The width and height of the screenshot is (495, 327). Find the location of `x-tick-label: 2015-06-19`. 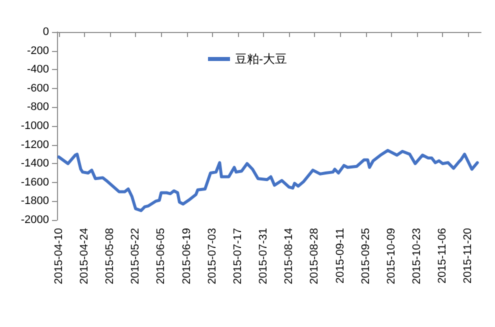

x-tick-label: 2015-06-19 is located at coordinates (186, 256).